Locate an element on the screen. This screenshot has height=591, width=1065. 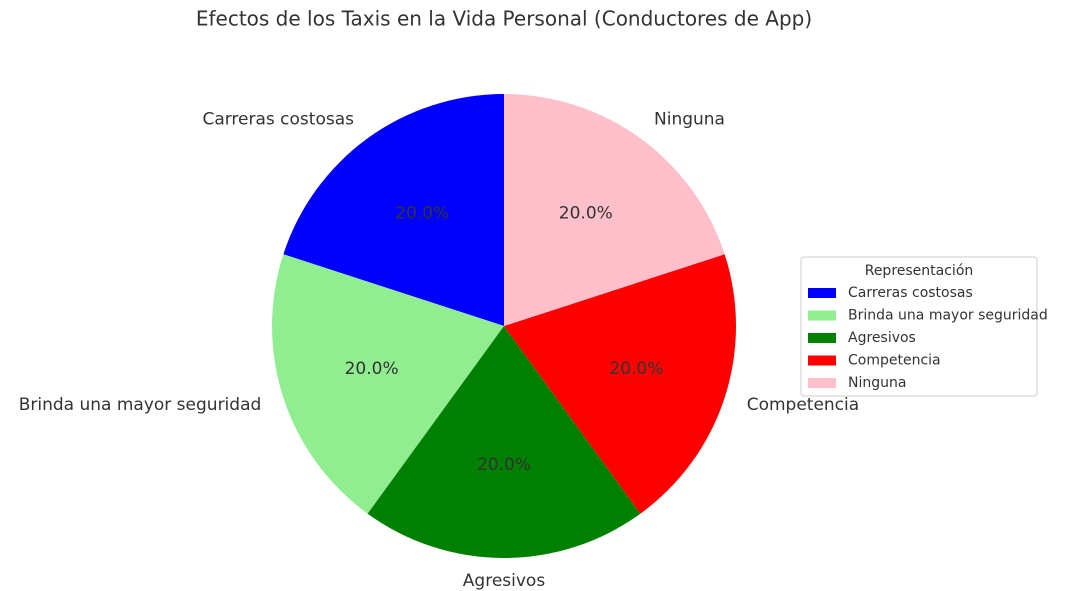
slice-label: Ninguna is located at coordinates (689, 120).